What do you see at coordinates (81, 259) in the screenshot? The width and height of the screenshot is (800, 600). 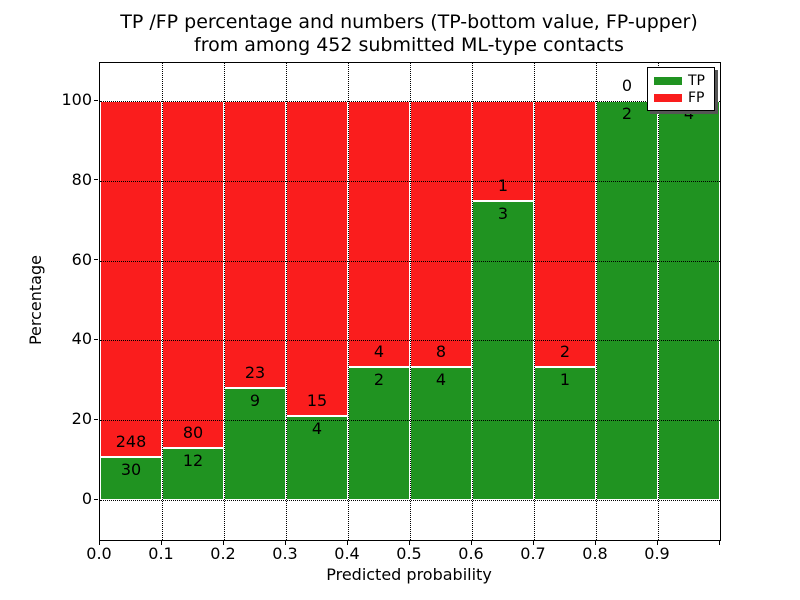 I see `y-tick-label: 60` at bounding box center [81, 259].